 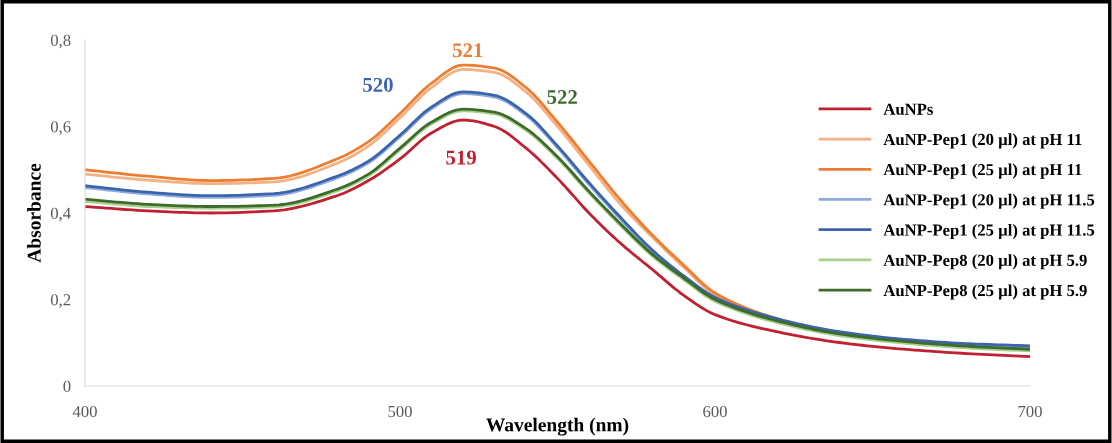 What do you see at coordinates (60, 214) in the screenshot?
I see `y-tick-label: 0,4` at bounding box center [60, 214].